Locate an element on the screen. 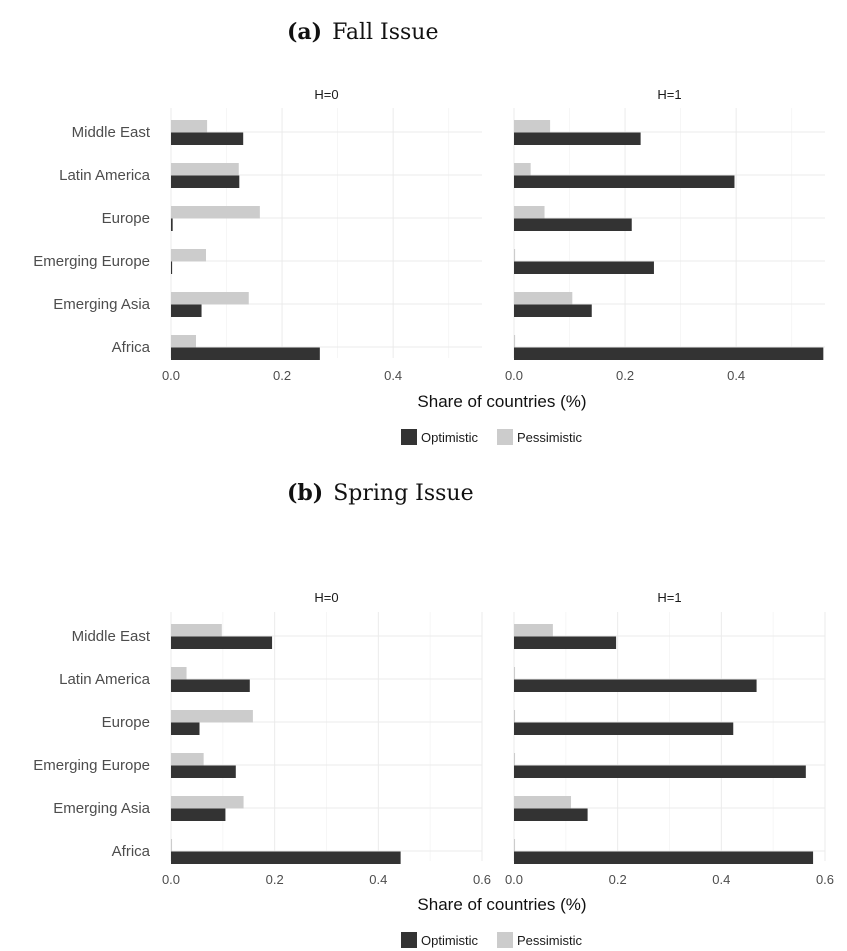 Image resolution: width=847 pixels, height=951 pixels. panel-h-0: H=0 0.0 0.2 0.4 0.6 is located at coordinates (326, 738).